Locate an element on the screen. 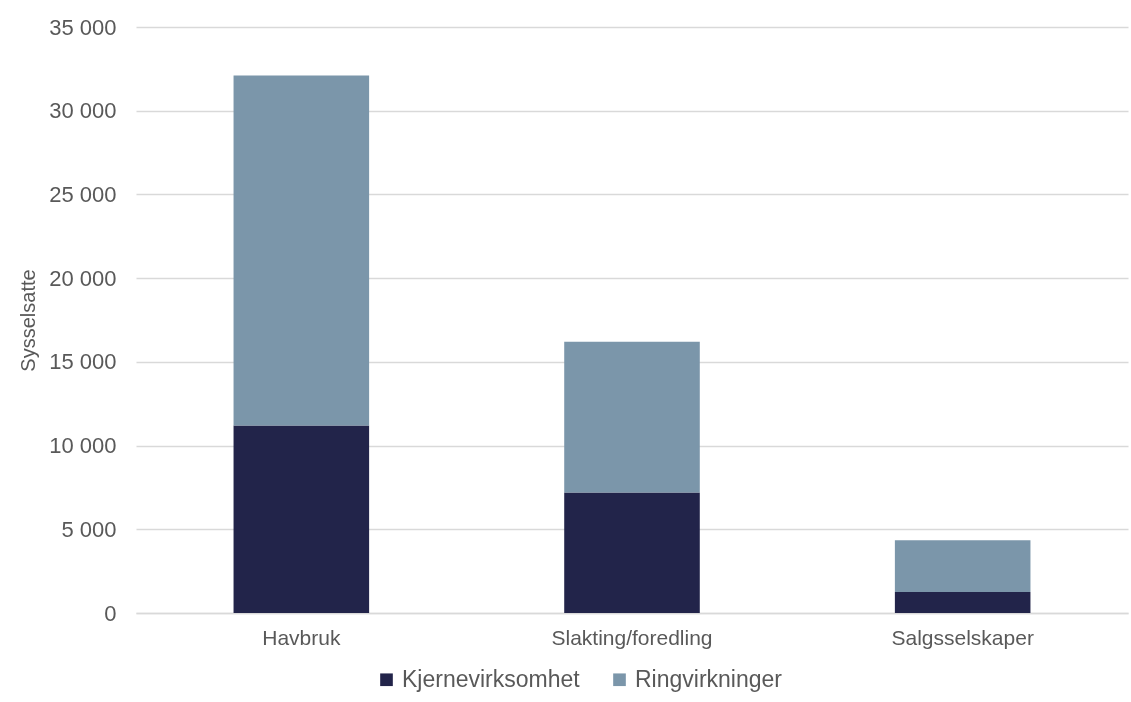 The image size is (1131, 702). y-tick-label: 30 000 is located at coordinates (83, 111).